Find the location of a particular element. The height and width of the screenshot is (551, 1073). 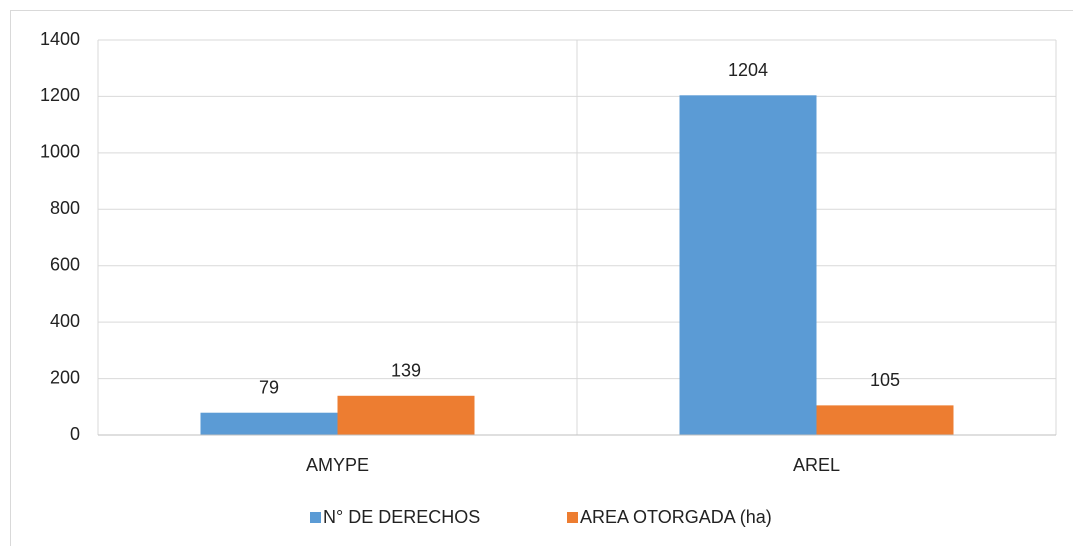

legend-label: AREA OTORGADA (ha) is located at coordinates (676, 517).